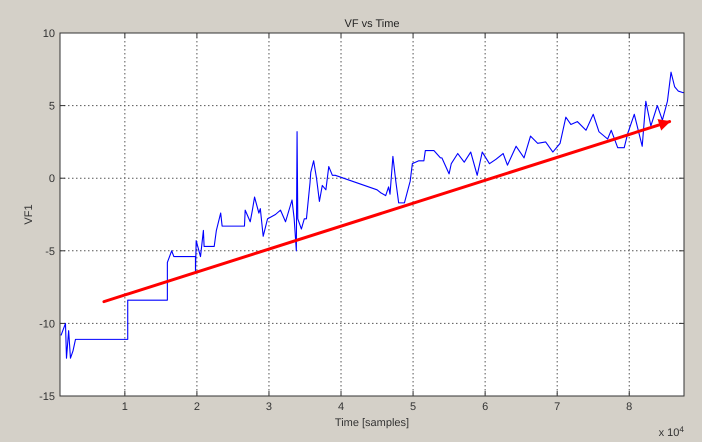 The width and height of the screenshot is (702, 442). I want to click on x-tick-label: 1, so click(125, 407).